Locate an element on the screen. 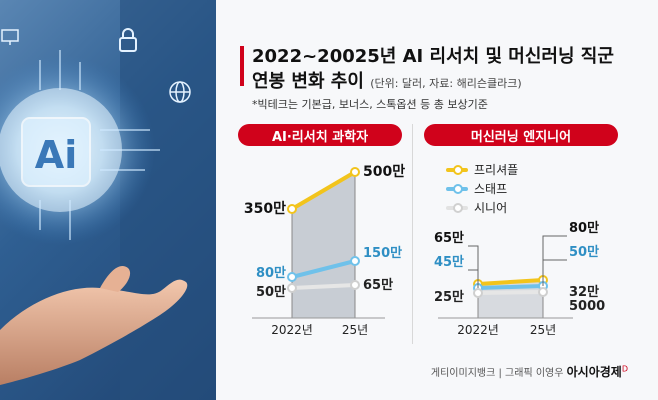 This screenshot has height=400, width=658. chart1-line-staff is located at coordinates (510, 287).